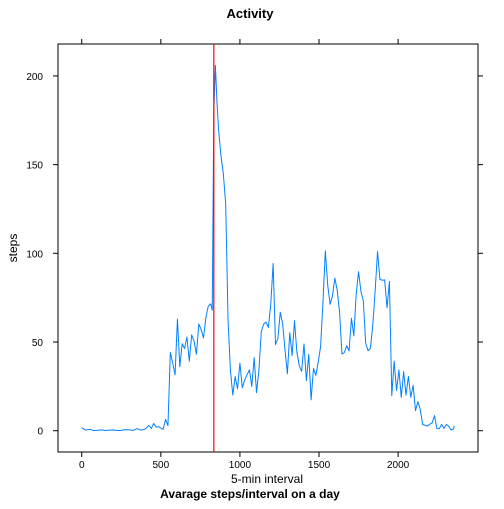 Image resolution: width=504 pixels, height=509 pixels. What do you see at coordinates (34, 77) in the screenshot?
I see `y-tick-label: 200` at bounding box center [34, 77].